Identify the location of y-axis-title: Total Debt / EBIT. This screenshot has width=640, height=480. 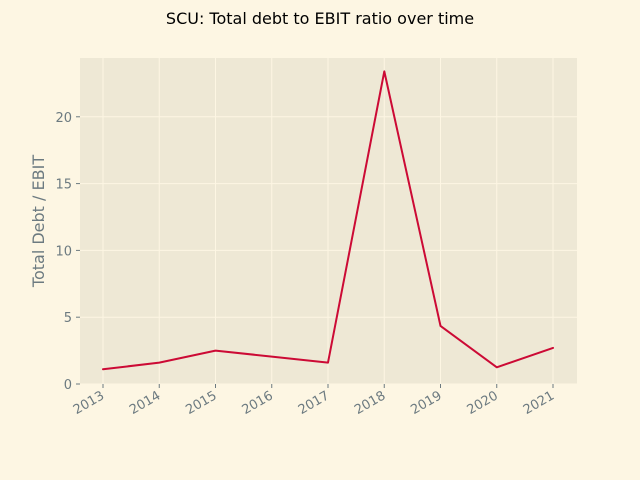
(38, 221).